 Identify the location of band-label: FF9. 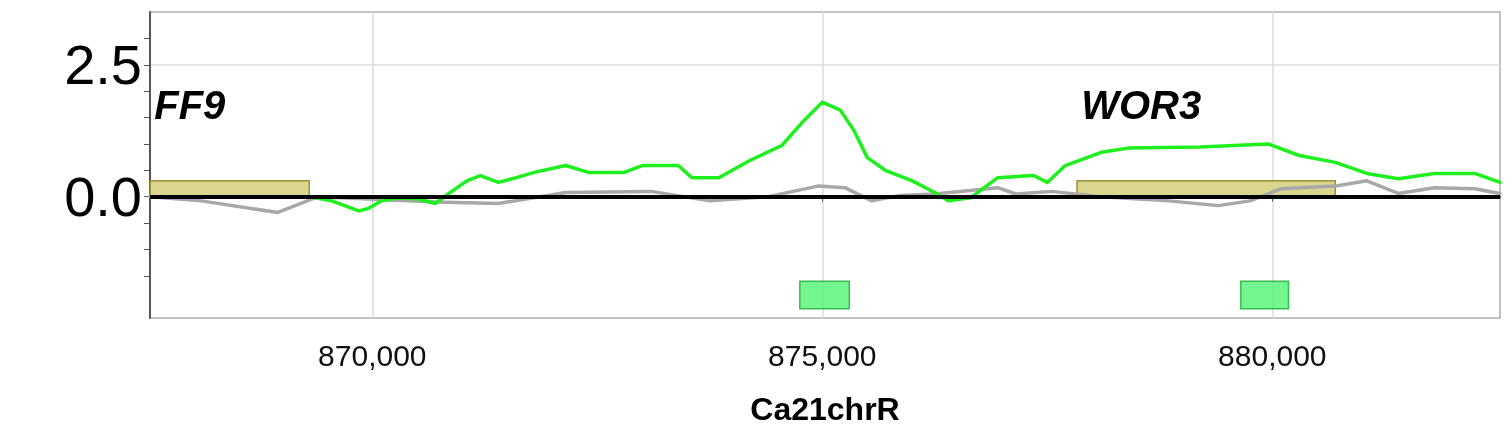
(190, 104).